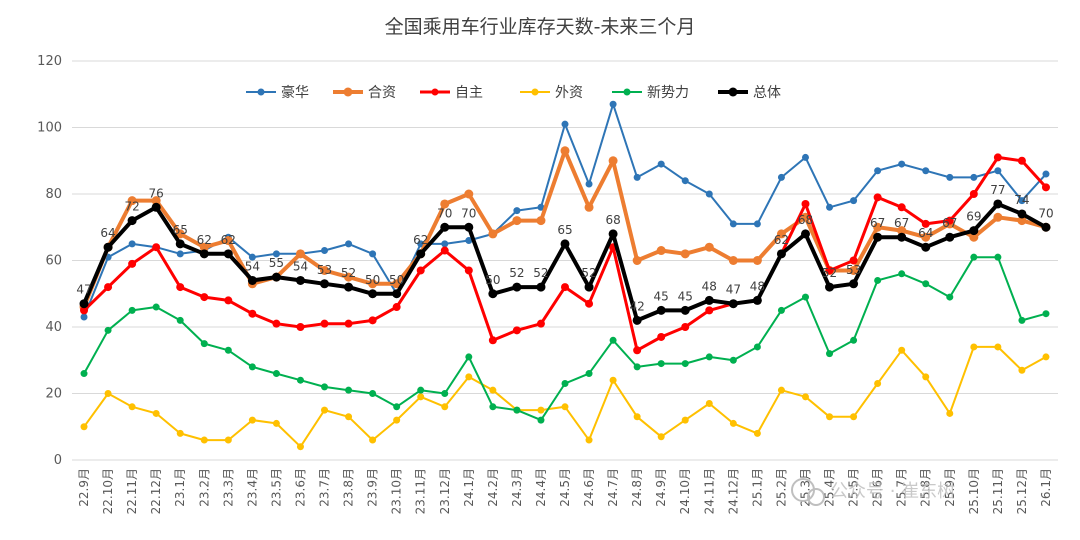  Describe the element at coordinates (564, 230) in the screenshot. I see `data-label: 65` at that location.